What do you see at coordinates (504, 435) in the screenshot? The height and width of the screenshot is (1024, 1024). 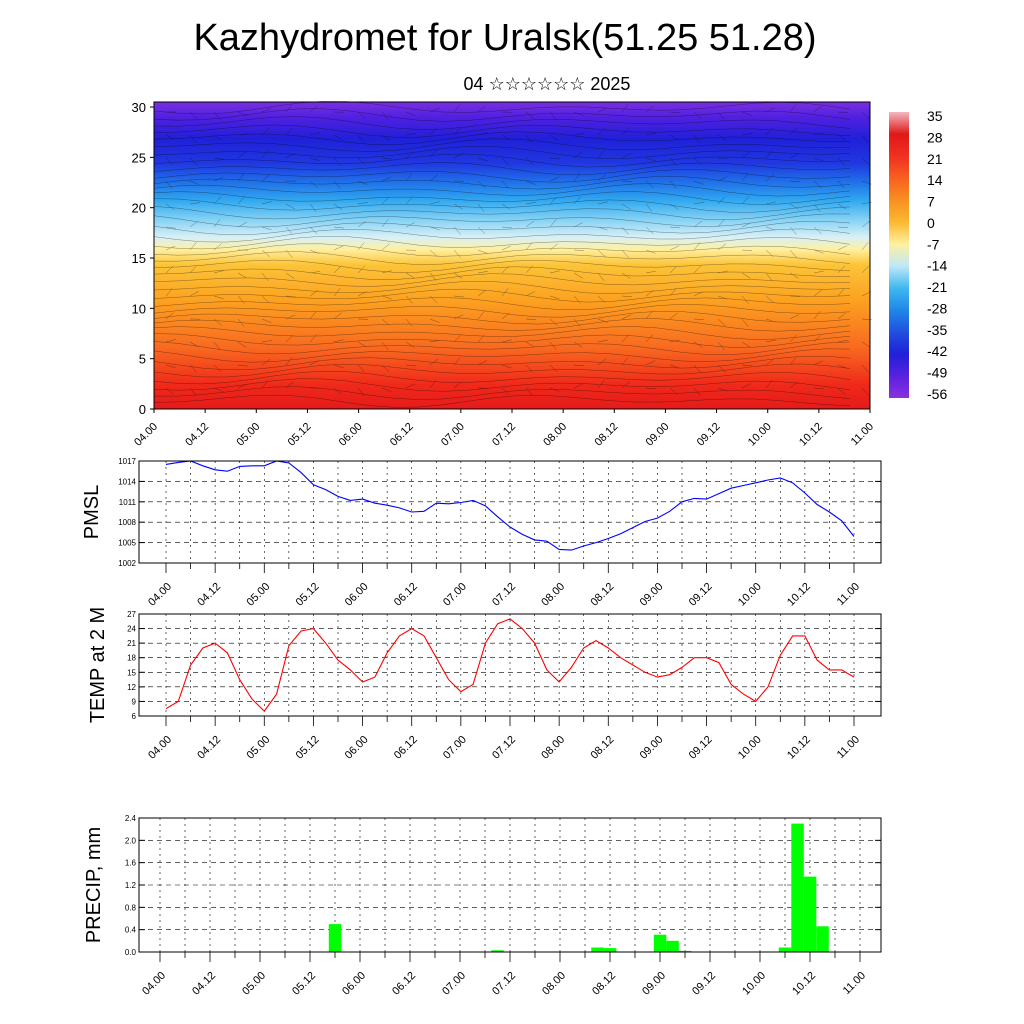 I see `x-tick-label: 07.12` at bounding box center [504, 435].